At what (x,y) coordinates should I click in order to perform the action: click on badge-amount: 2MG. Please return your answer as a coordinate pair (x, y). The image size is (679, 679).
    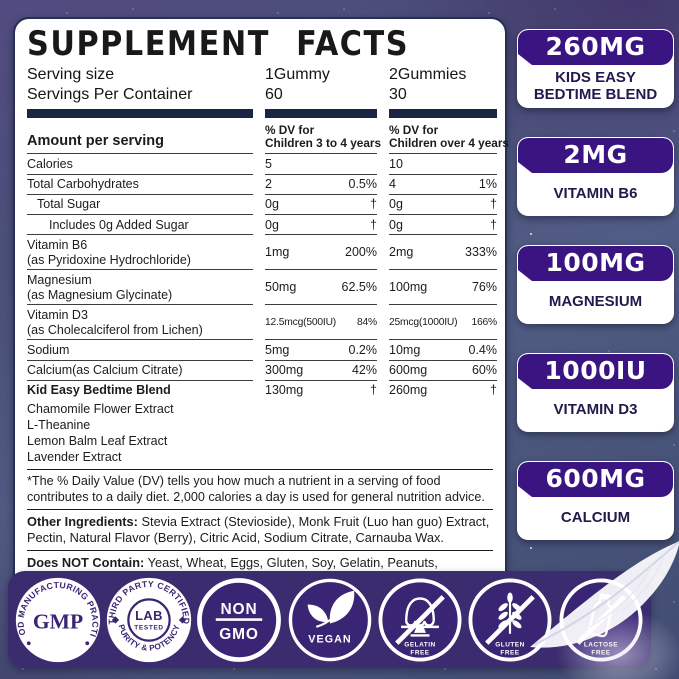
    Looking at the image, I should click on (595, 155).